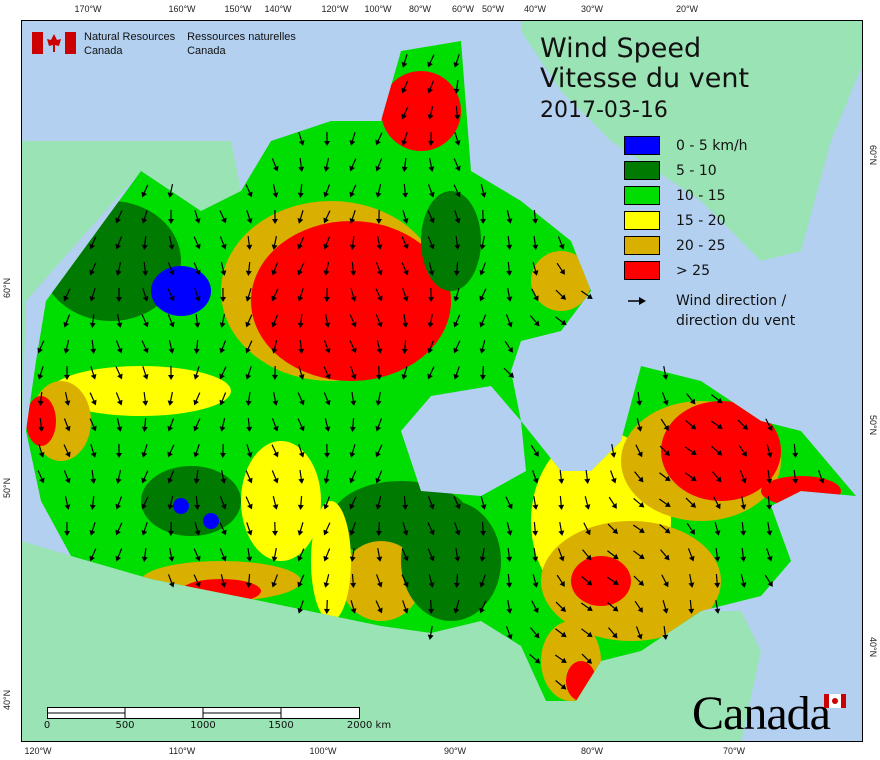  I want to click on graticule-label: 40°W, so click(535, 9).